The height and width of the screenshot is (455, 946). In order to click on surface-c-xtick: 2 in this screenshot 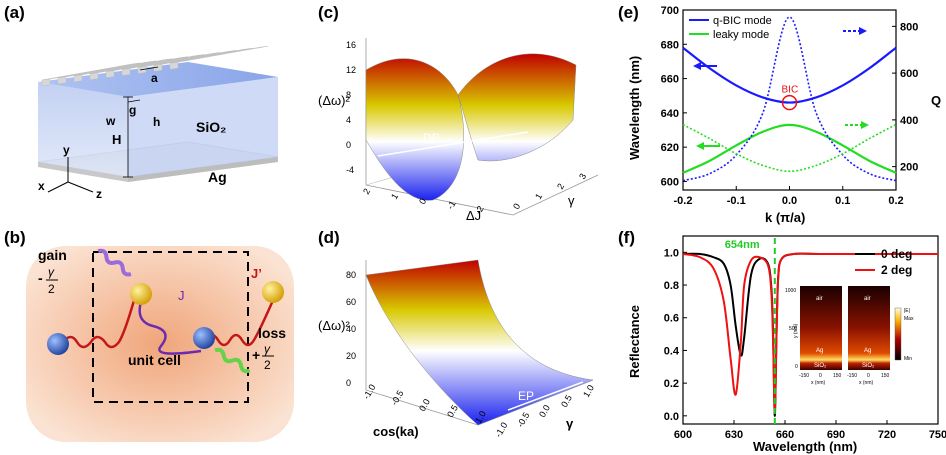, I will do `click(366, 191)`.